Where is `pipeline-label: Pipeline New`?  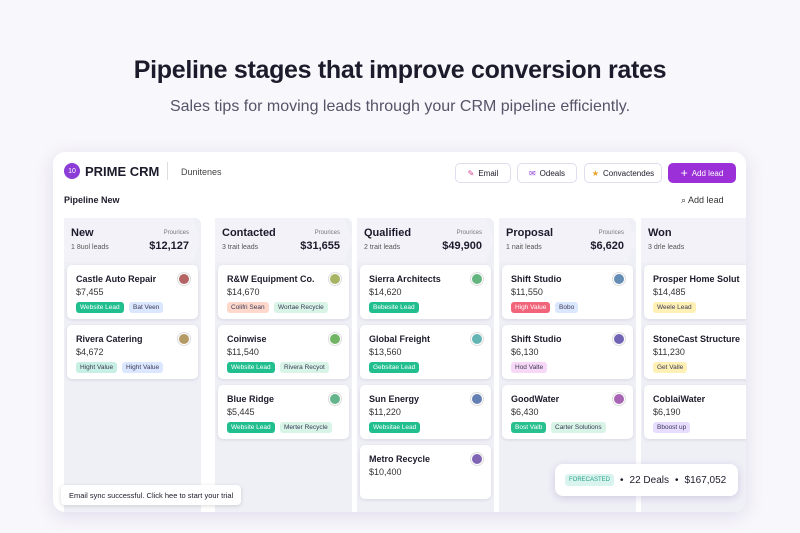 pipeline-label: Pipeline New is located at coordinates (92, 200).